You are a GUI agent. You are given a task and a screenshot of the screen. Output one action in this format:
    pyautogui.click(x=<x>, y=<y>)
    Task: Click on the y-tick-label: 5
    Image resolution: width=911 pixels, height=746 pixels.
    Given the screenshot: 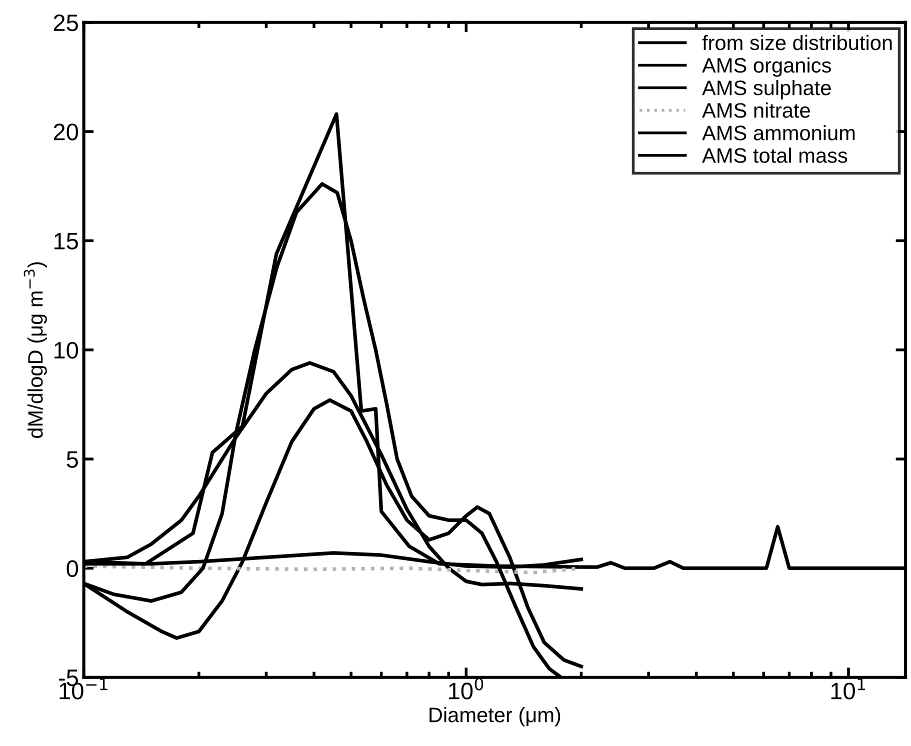 What is the action you would take?
    pyautogui.click(x=72, y=459)
    